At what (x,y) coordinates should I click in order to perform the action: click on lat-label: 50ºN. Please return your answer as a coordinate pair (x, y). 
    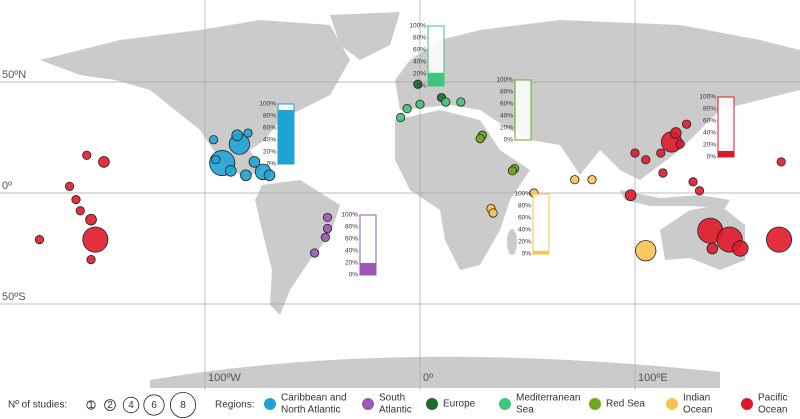
    Looking at the image, I should click on (14, 75).